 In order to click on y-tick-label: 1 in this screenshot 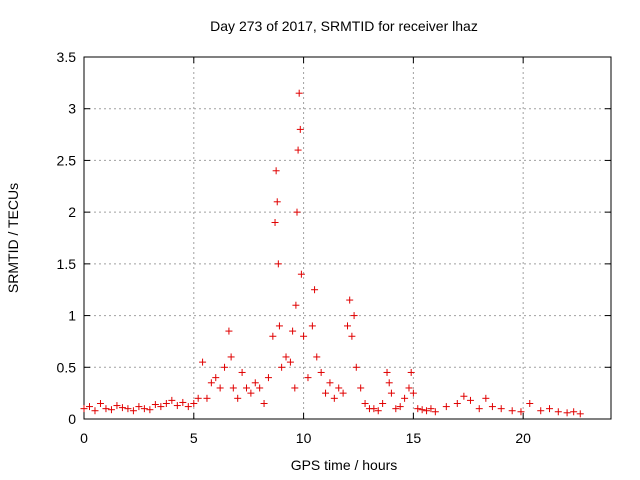, I will do `click(72, 316)`.